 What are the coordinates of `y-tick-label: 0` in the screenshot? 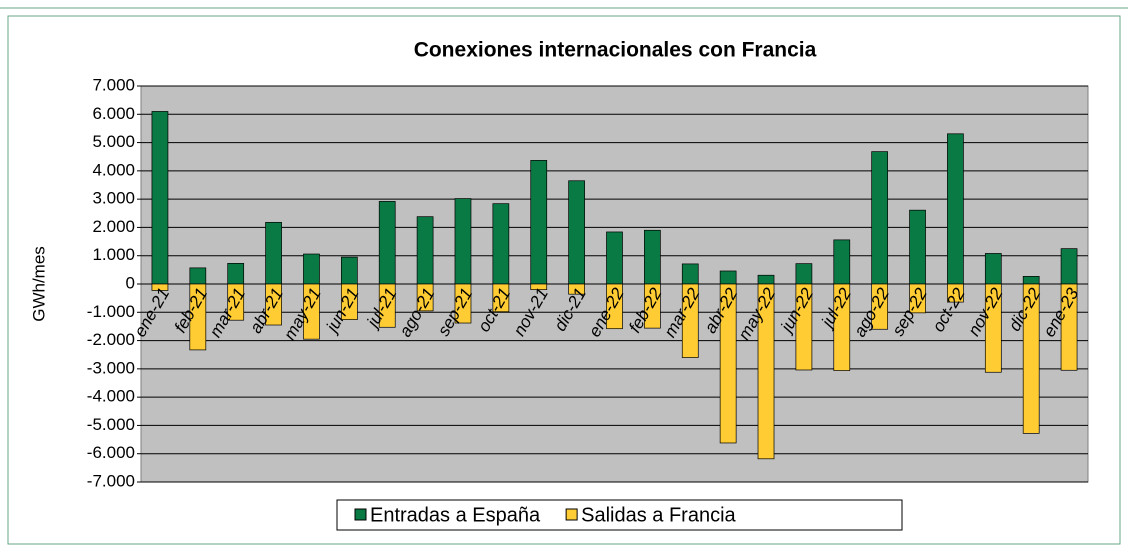 It's located at (130, 282).